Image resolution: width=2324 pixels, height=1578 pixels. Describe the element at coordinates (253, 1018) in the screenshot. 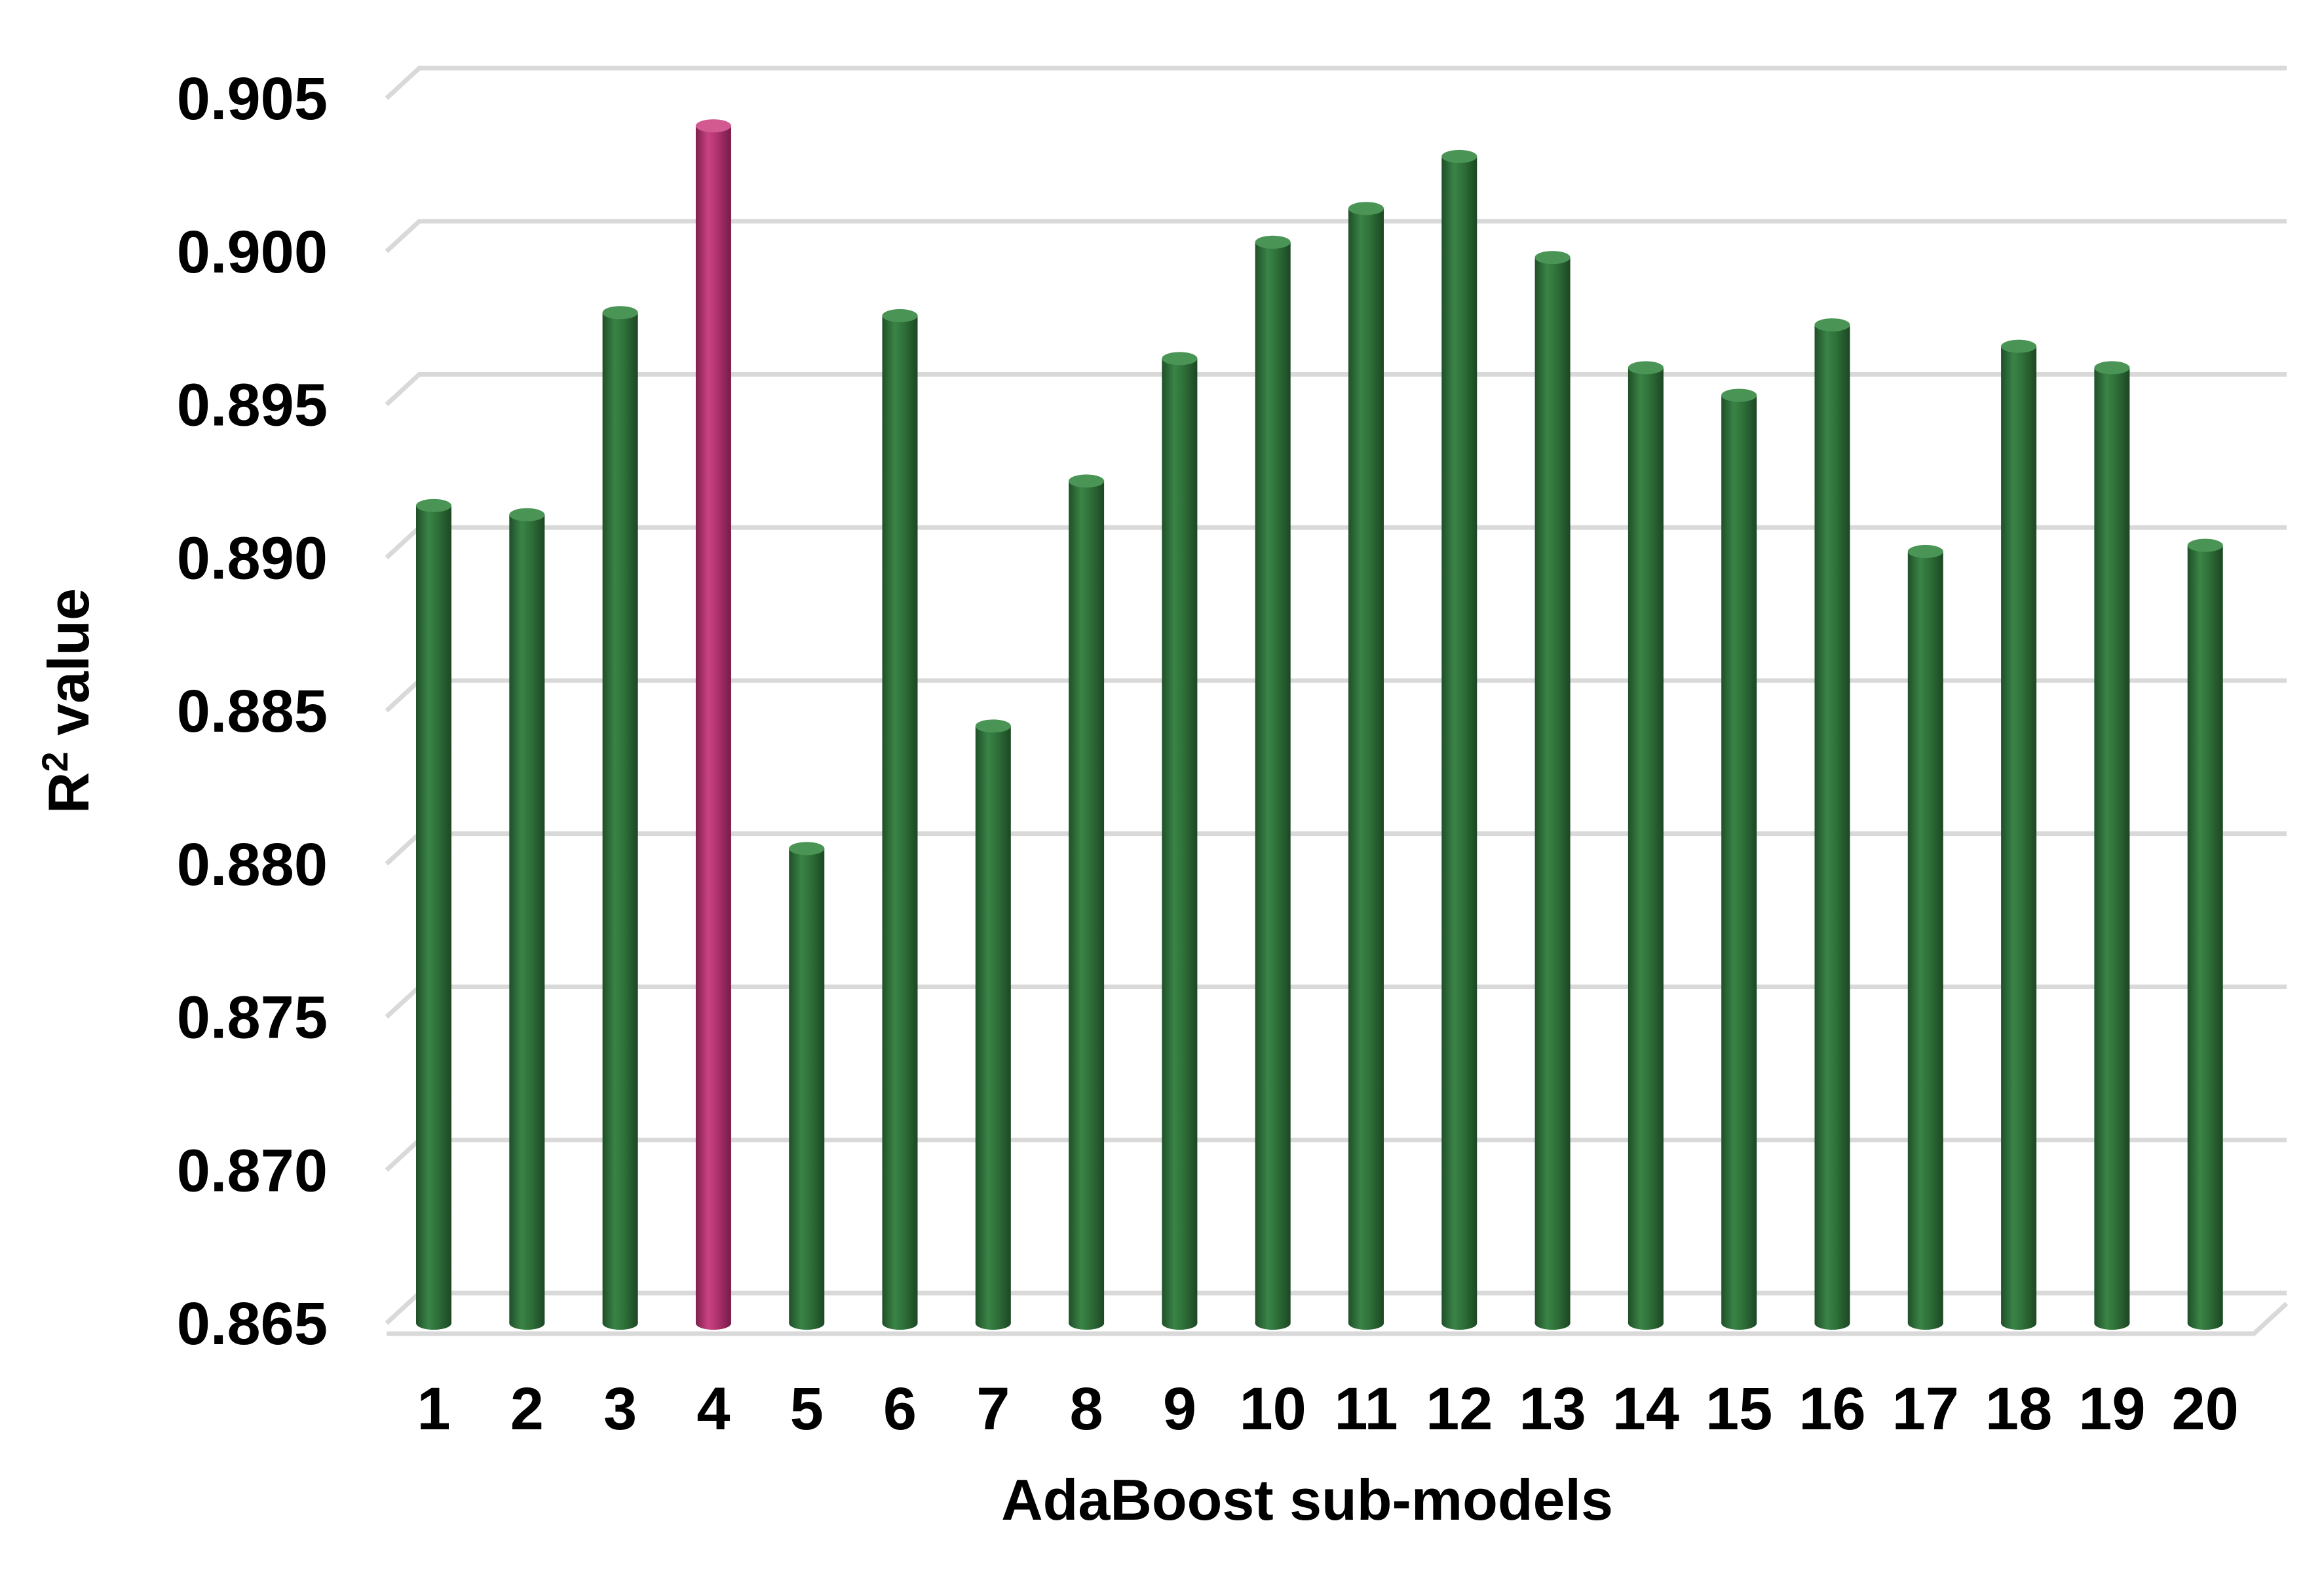

I see `y-tick-label: 0.875` at that location.